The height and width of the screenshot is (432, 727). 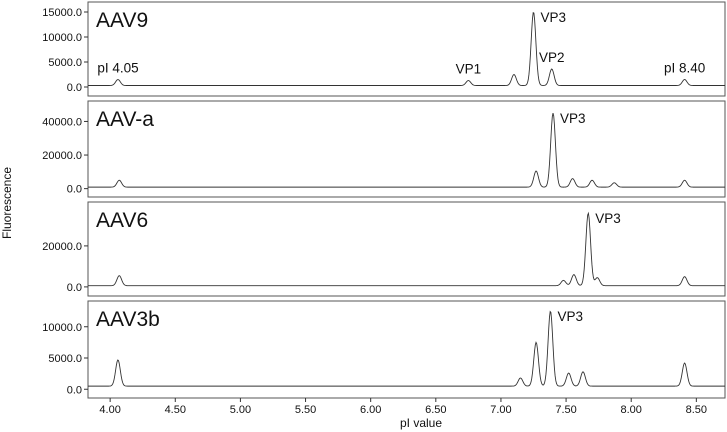 I want to click on y-tick-label: 40000.0, so click(x=62, y=122).